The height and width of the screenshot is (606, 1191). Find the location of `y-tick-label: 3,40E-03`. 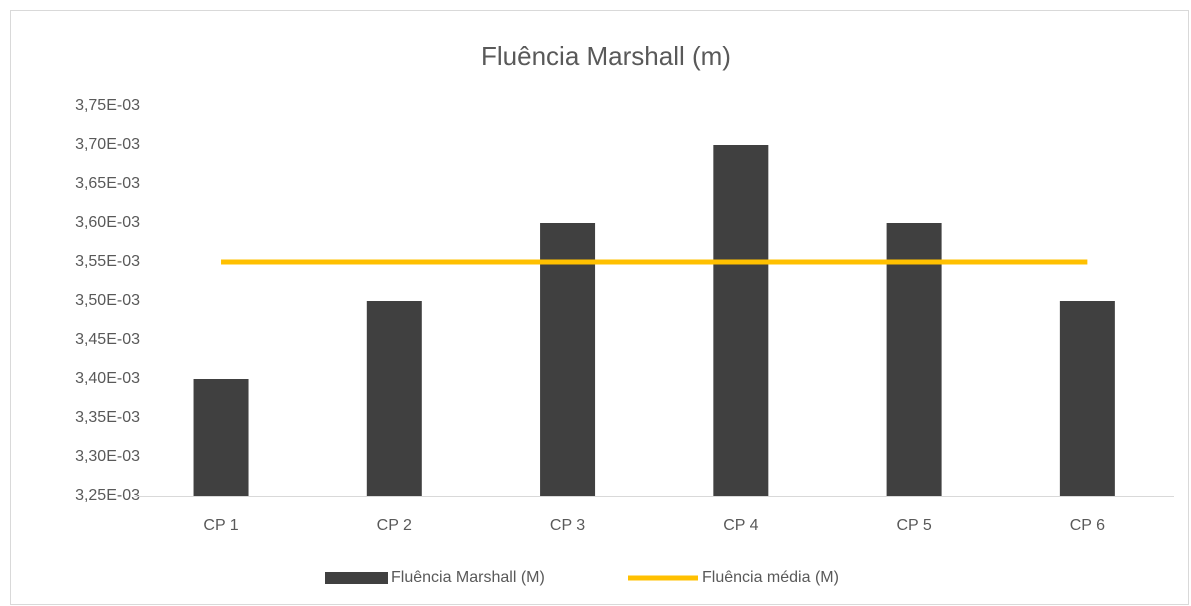

y-tick-label: 3,40E-03 is located at coordinates (107, 378).